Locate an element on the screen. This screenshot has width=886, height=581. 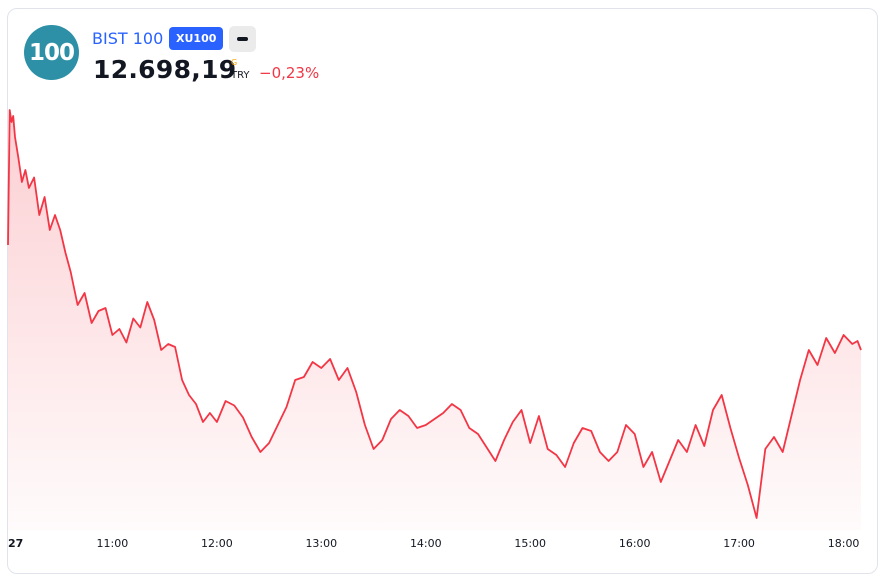
minus-icon is located at coordinates (242, 39).